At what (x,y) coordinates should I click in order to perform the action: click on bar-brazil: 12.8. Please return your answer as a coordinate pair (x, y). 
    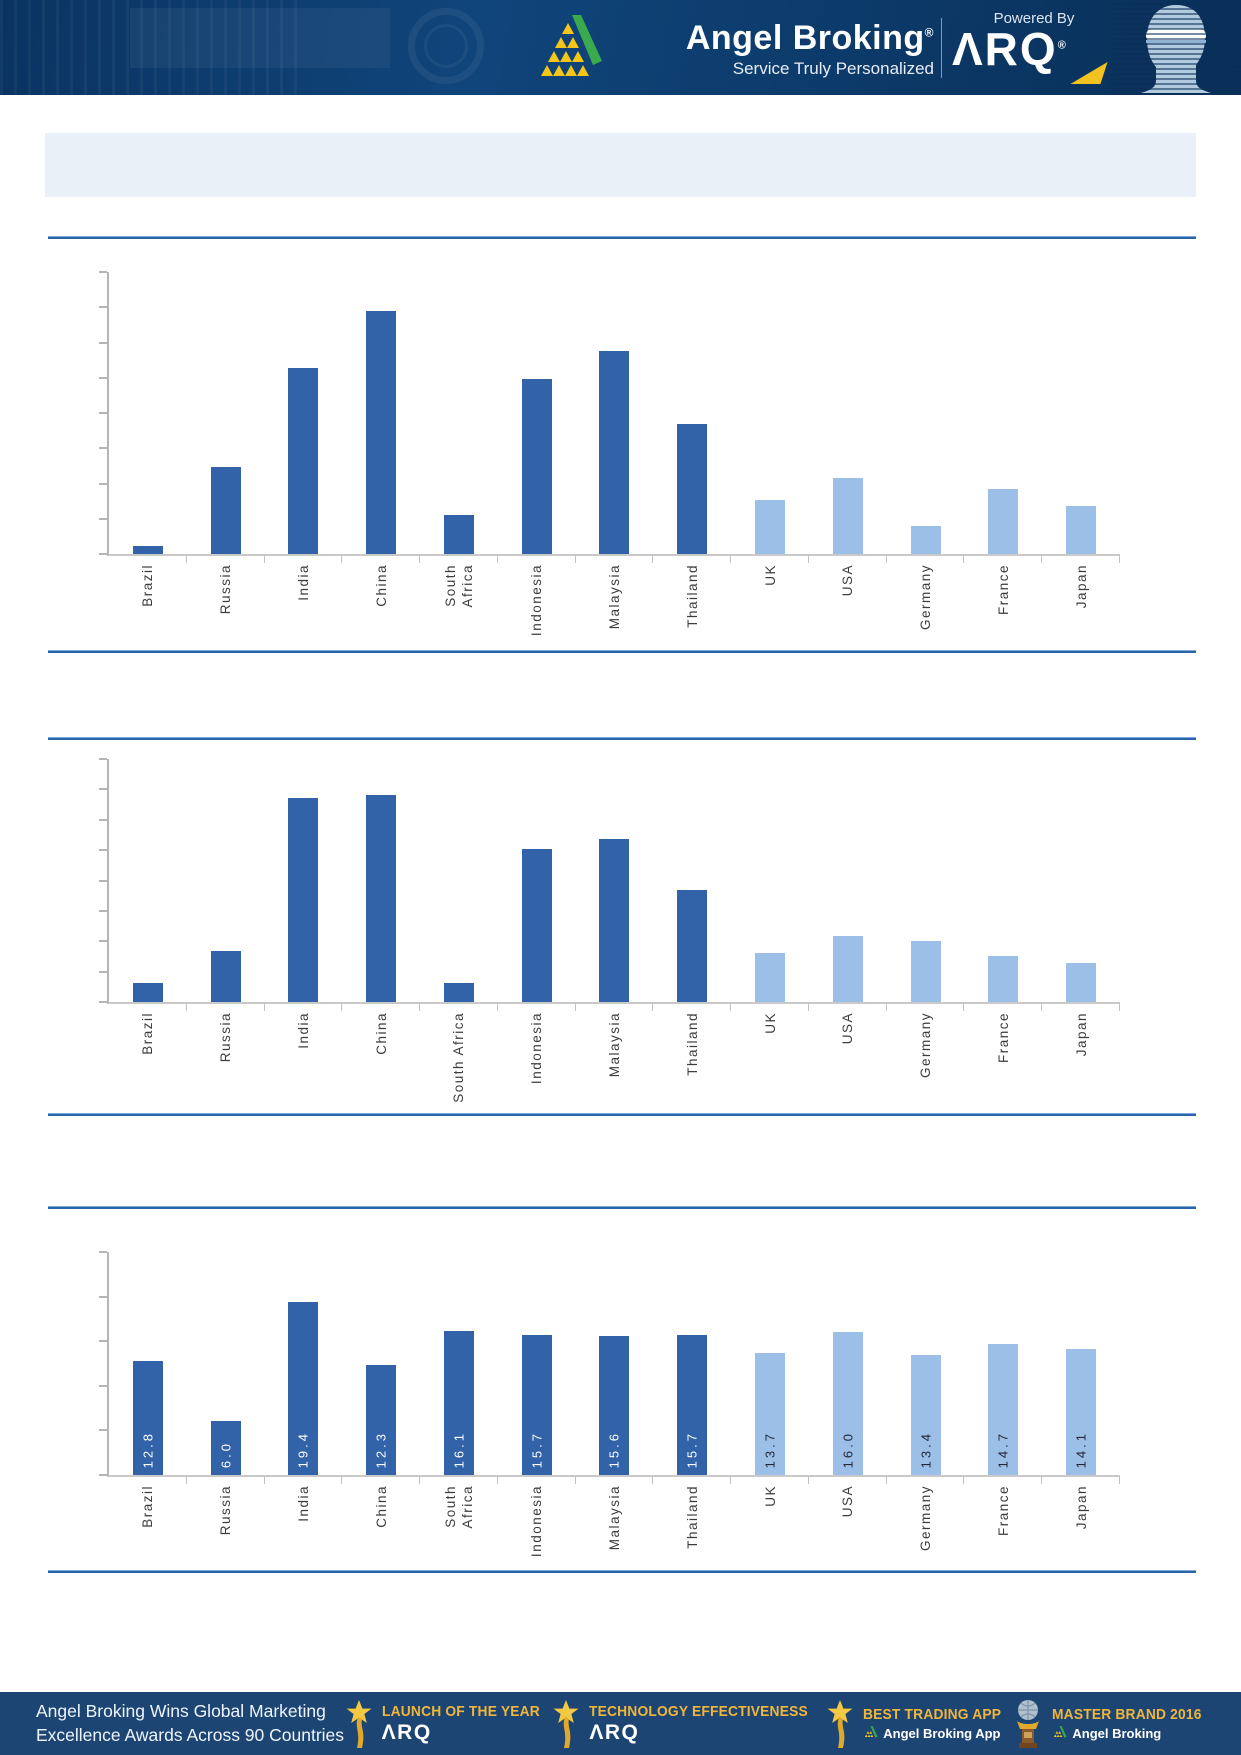
    Looking at the image, I should click on (147, 1417).